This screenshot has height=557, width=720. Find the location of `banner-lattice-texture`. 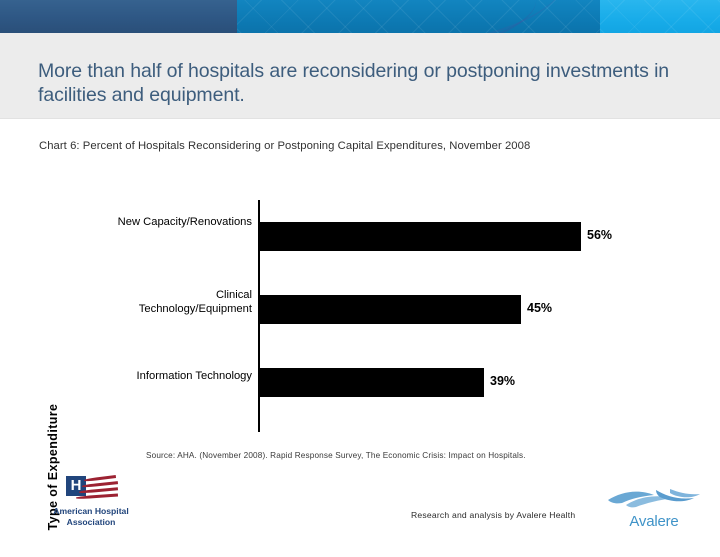

banner-lattice-texture is located at coordinates (418, 16).